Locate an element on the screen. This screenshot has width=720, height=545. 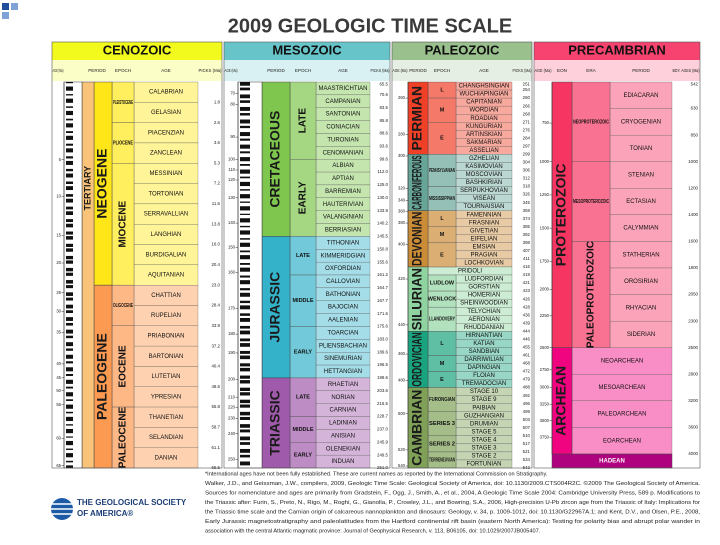
epoch-name: OLIGOCENE is located at coordinates (123, 306).